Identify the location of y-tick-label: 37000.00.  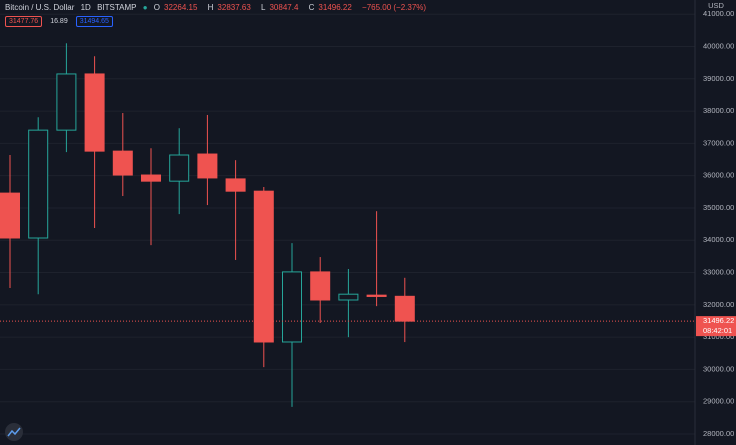
(718, 142).